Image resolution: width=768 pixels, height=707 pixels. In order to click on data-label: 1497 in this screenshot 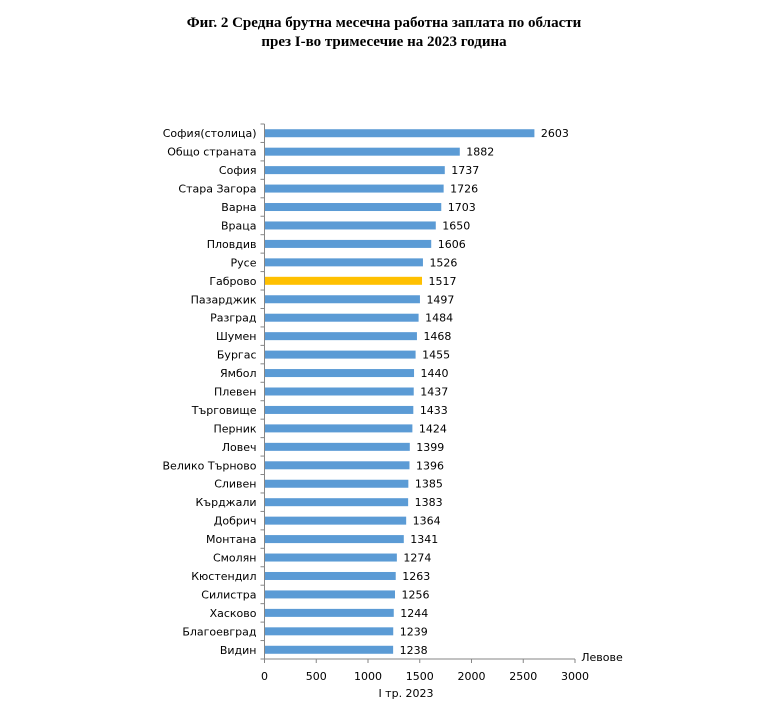, I will do `click(440, 299)`.